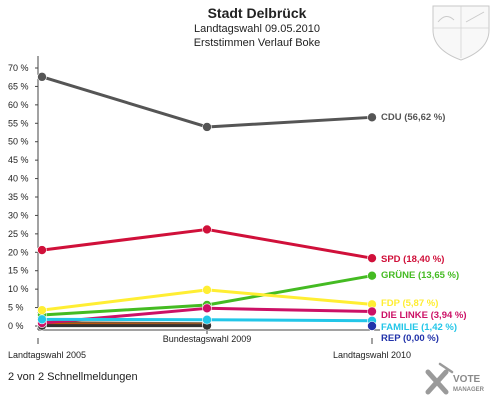 The height and width of the screenshot is (400, 500). I want to click on series-end-label: FDP (5,87 %), so click(409, 303).